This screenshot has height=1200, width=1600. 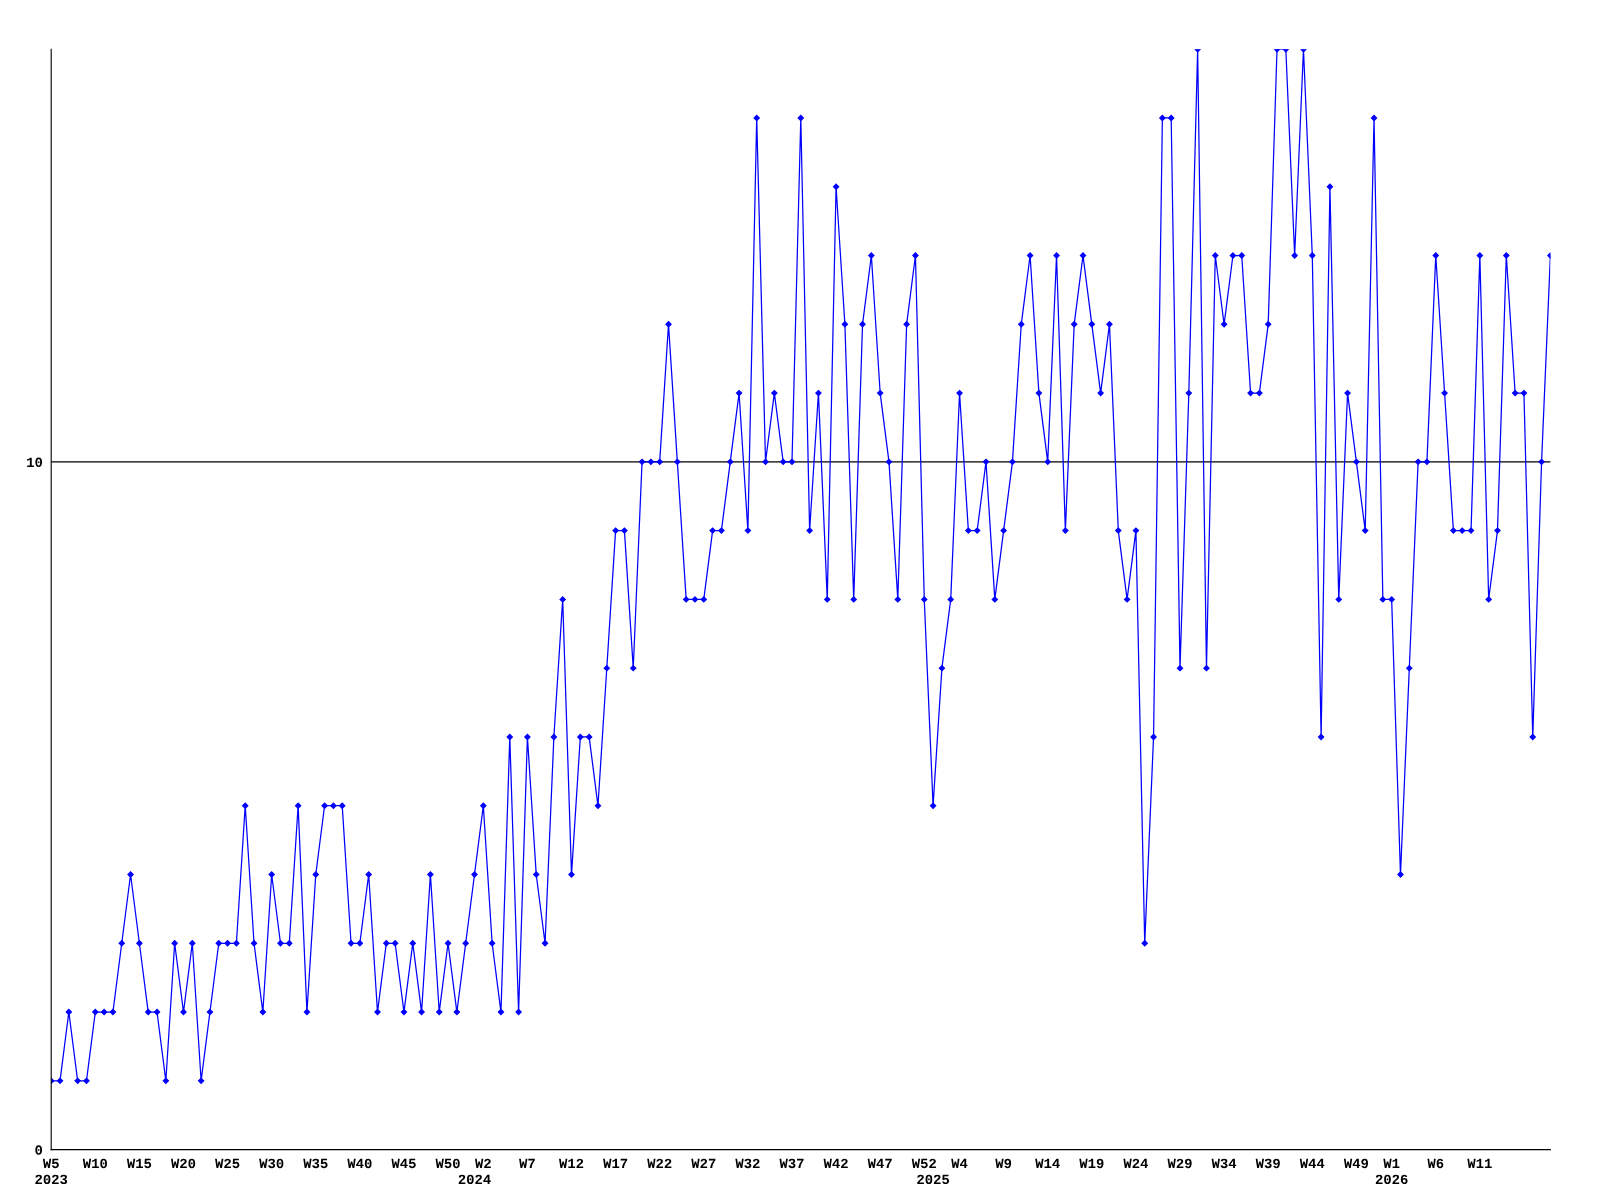 I want to click on x-tick-label: W5 2023, so click(x=51, y=1171).